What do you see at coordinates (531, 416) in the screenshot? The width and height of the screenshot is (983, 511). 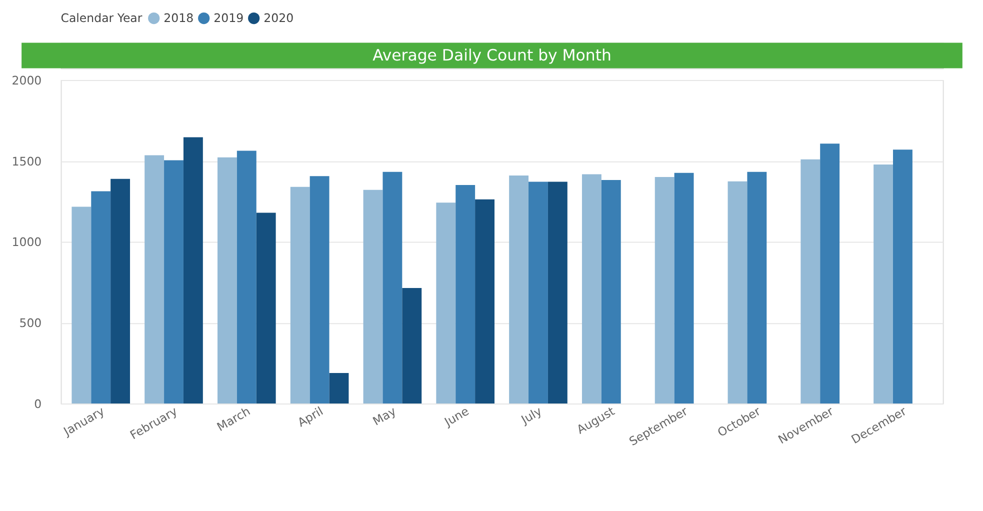 I see `x-tick-label: July` at bounding box center [531, 416].